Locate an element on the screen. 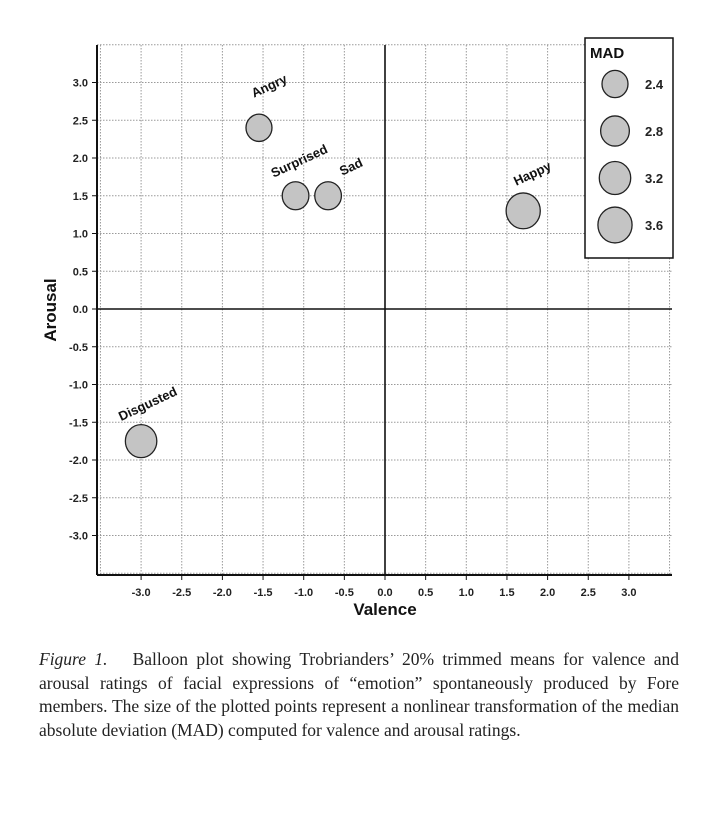 Image resolution: width=717 pixels, height=838 pixels. x-tick-label: 2.0 is located at coordinates (547, 593).